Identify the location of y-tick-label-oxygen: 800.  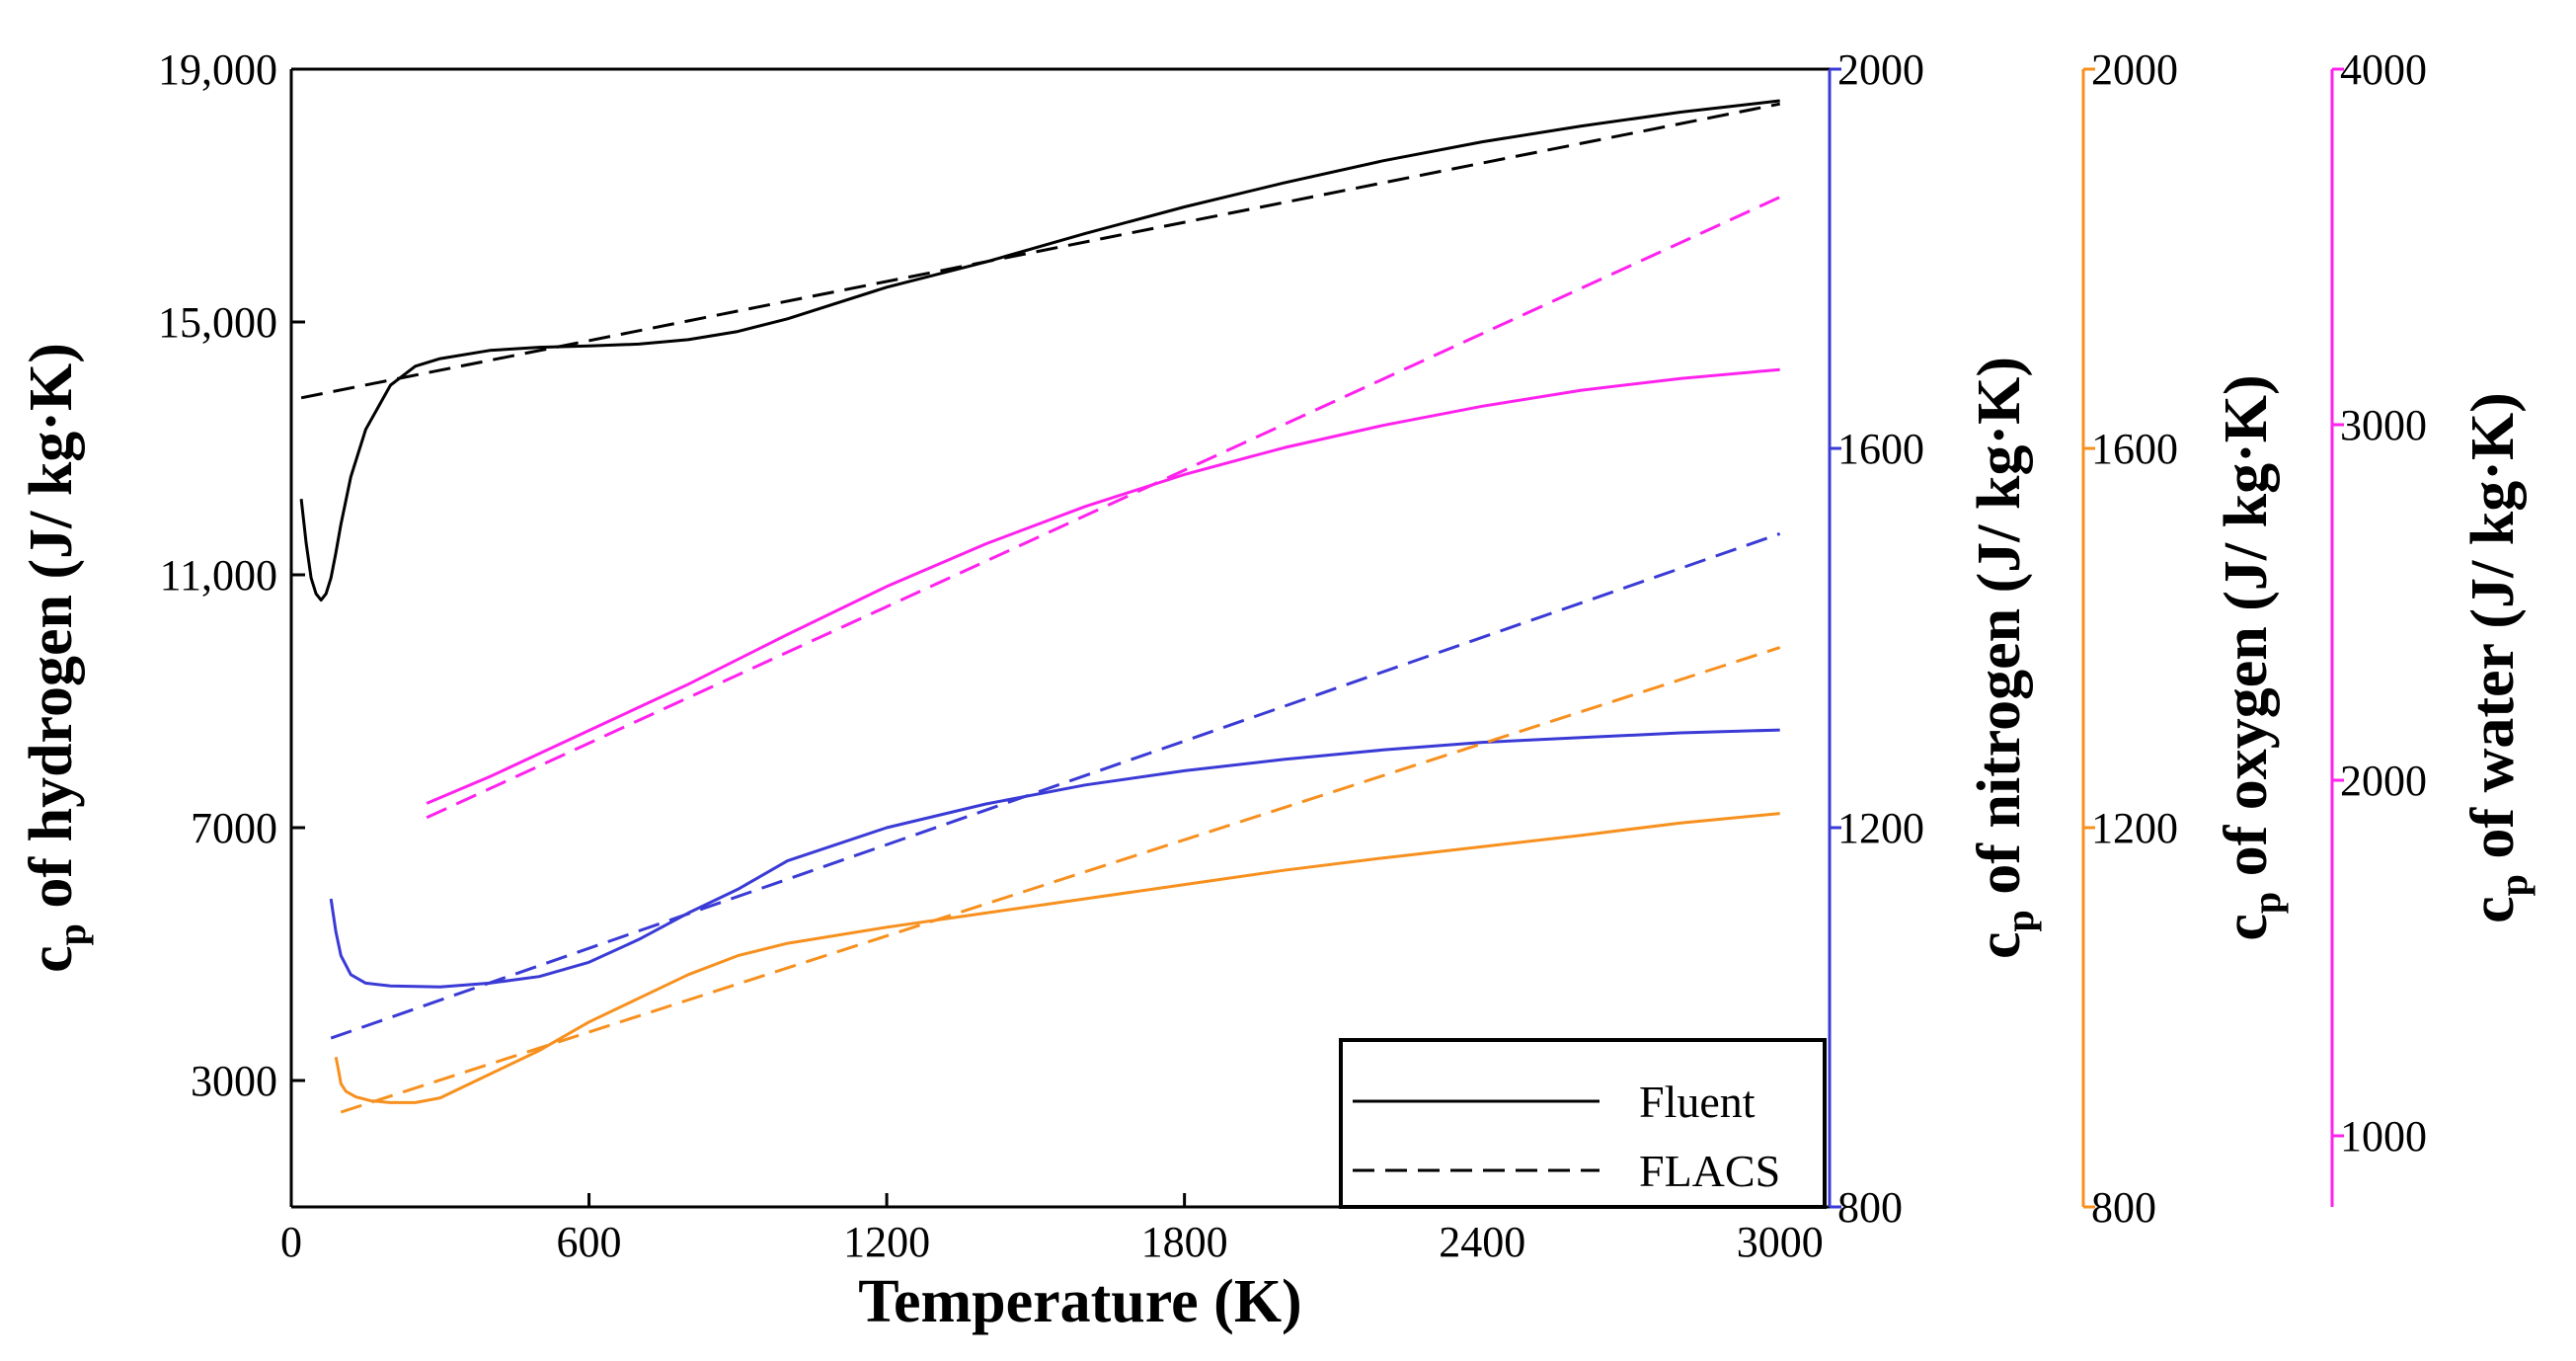
(2123, 1207).